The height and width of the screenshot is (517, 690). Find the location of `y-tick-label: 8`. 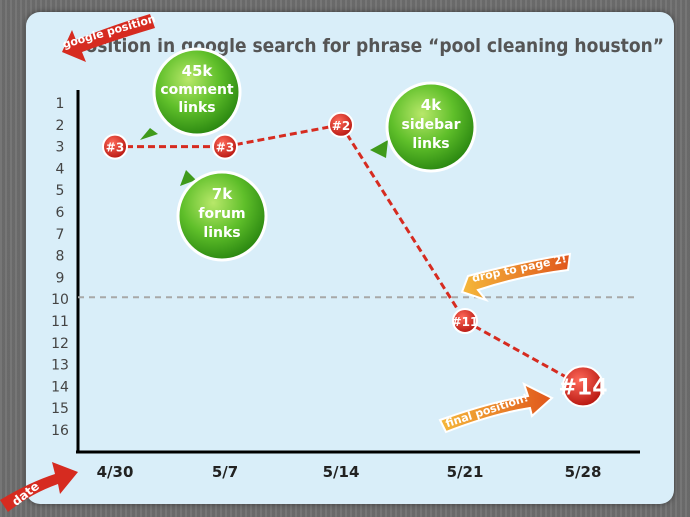

y-tick-label: 8 is located at coordinates (60, 257).